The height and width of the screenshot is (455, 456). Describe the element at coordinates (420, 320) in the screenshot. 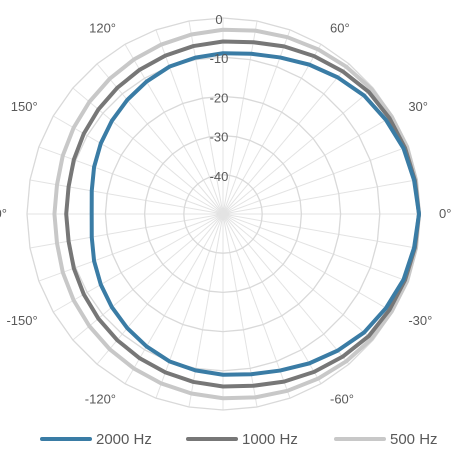

I see `angle-tick-label: -30°` at that location.